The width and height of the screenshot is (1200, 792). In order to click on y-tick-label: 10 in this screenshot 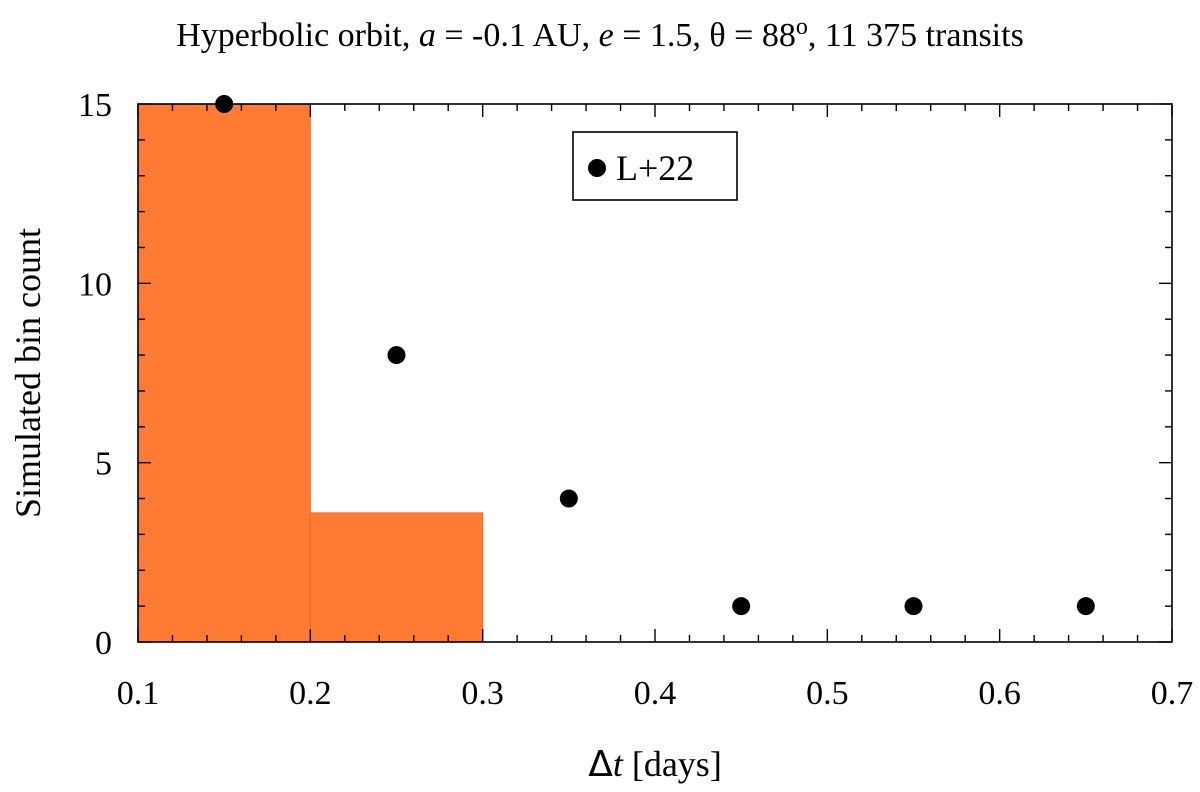, I will do `click(95, 284)`.